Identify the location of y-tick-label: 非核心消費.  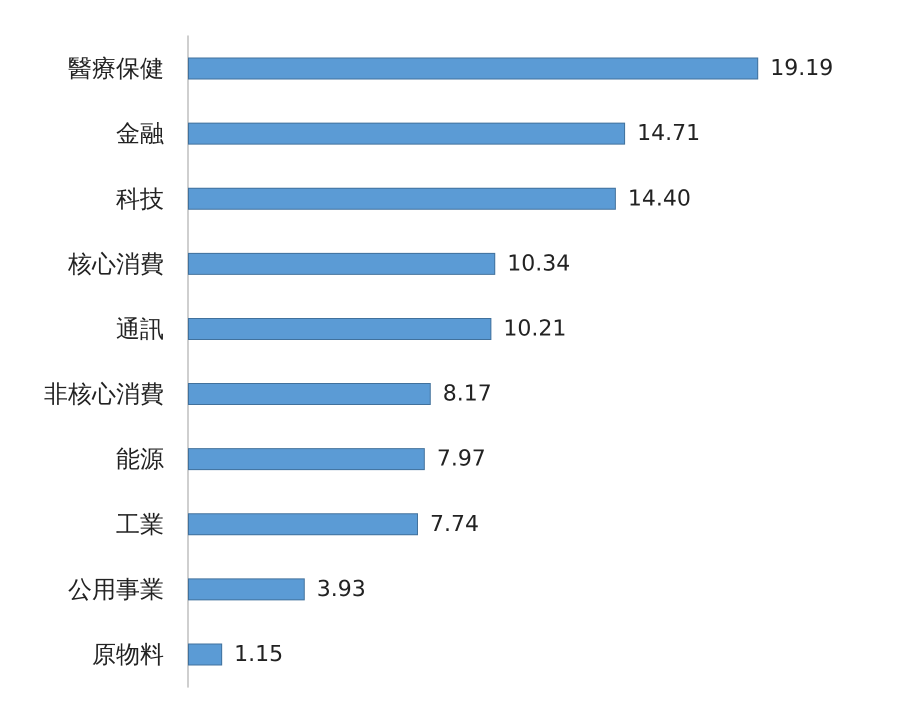
(104, 394).